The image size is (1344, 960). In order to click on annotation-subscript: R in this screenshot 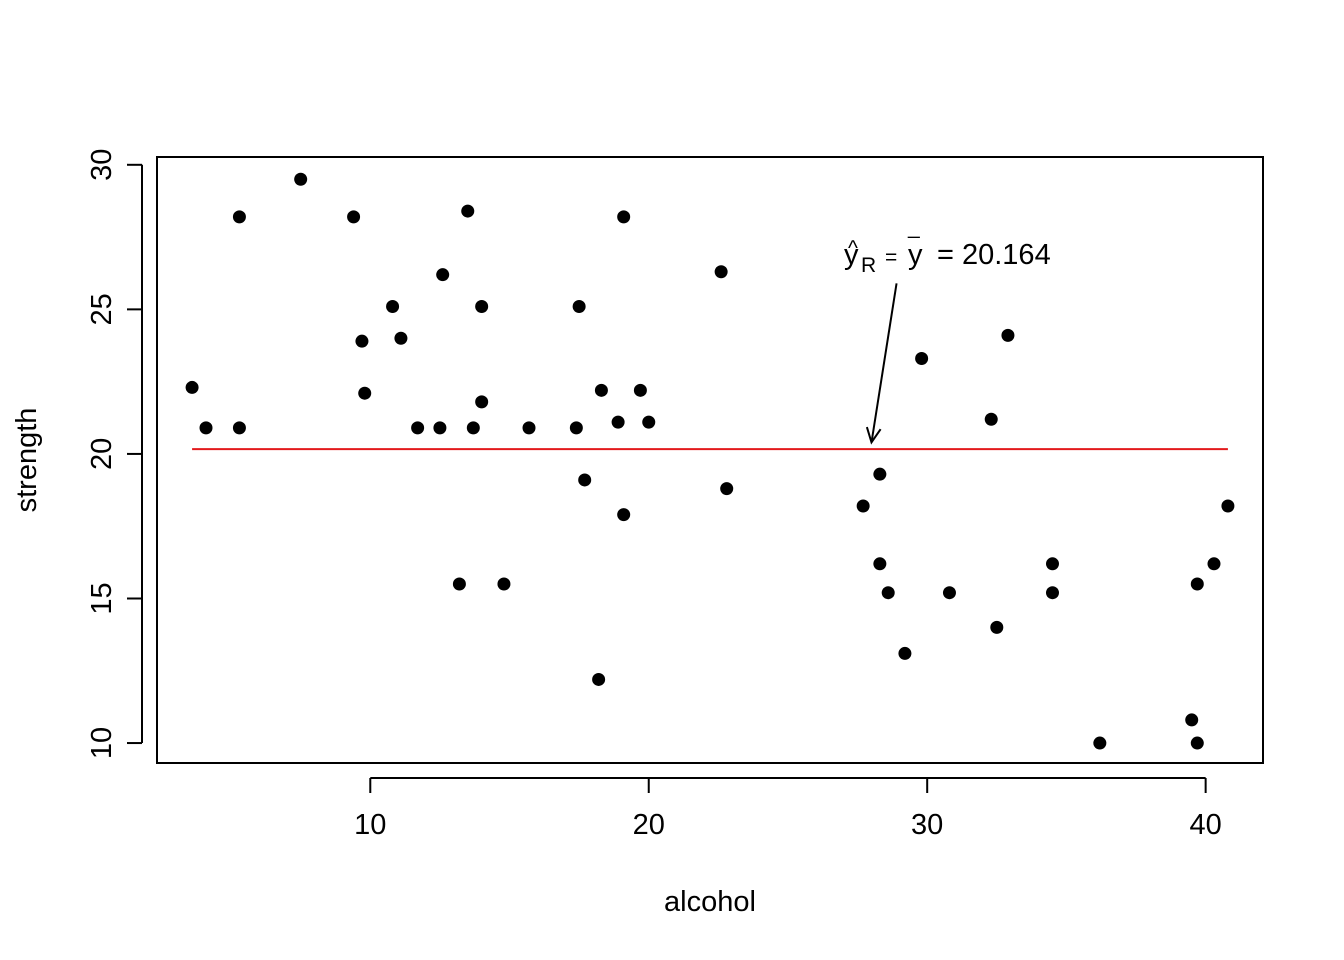, I will do `click(868, 265)`.